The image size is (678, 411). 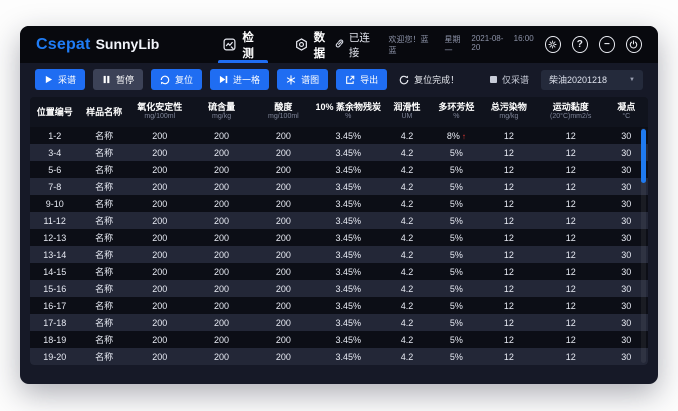 What do you see at coordinates (508, 107) in the screenshot?
I see `column-label: 总污染物` at bounding box center [508, 107].